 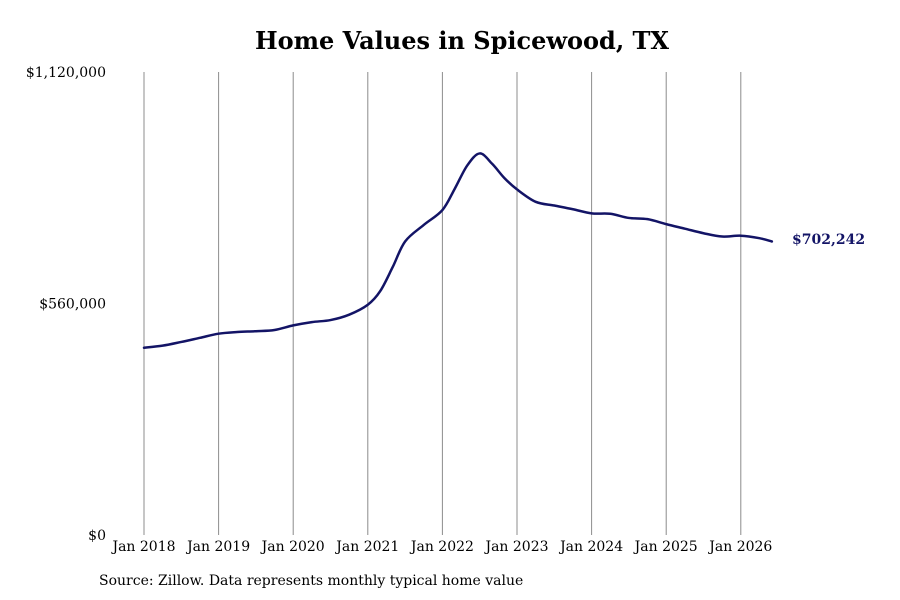 I want to click on x-tick-label: Jan 2018, so click(x=142, y=547).